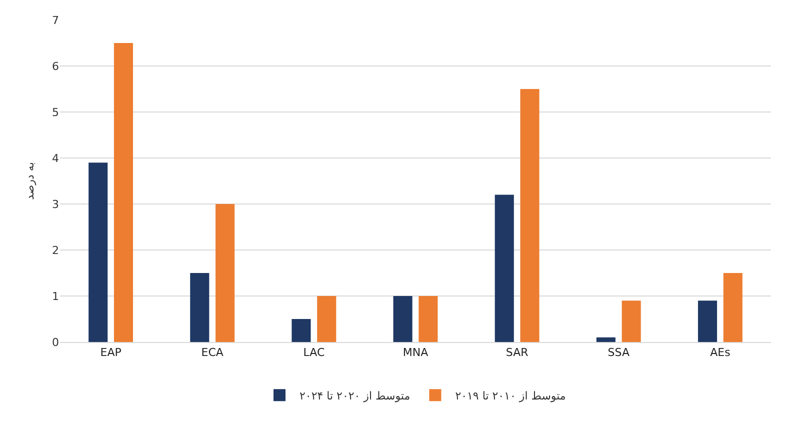  Describe the element at coordinates (55, 342) in the screenshot. I see `y-tick-label: 0` at that location.